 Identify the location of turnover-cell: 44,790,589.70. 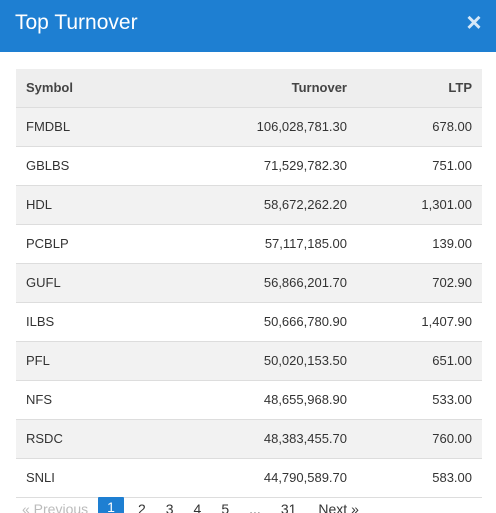
(261, 478).